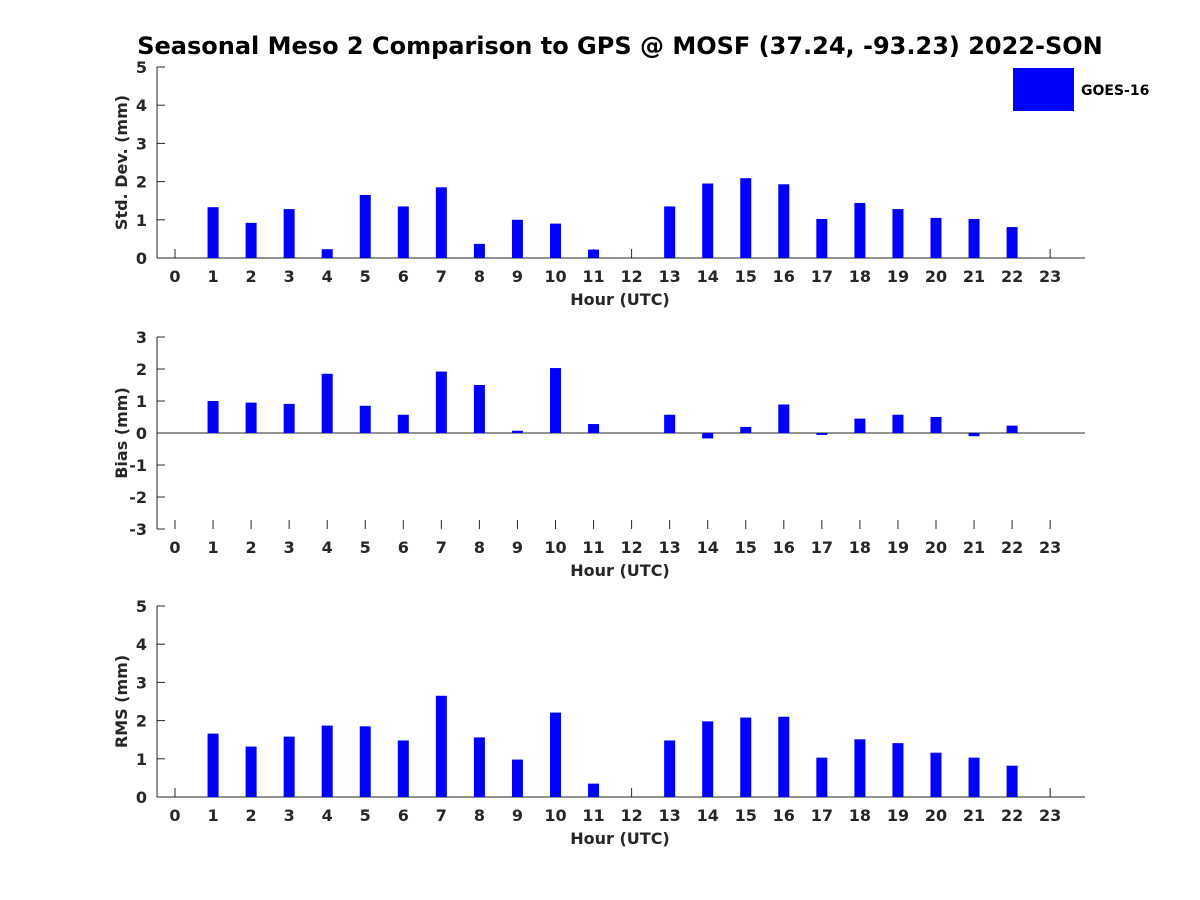  I want to click on x-tick-label-bias: 12, so click(631, 547).